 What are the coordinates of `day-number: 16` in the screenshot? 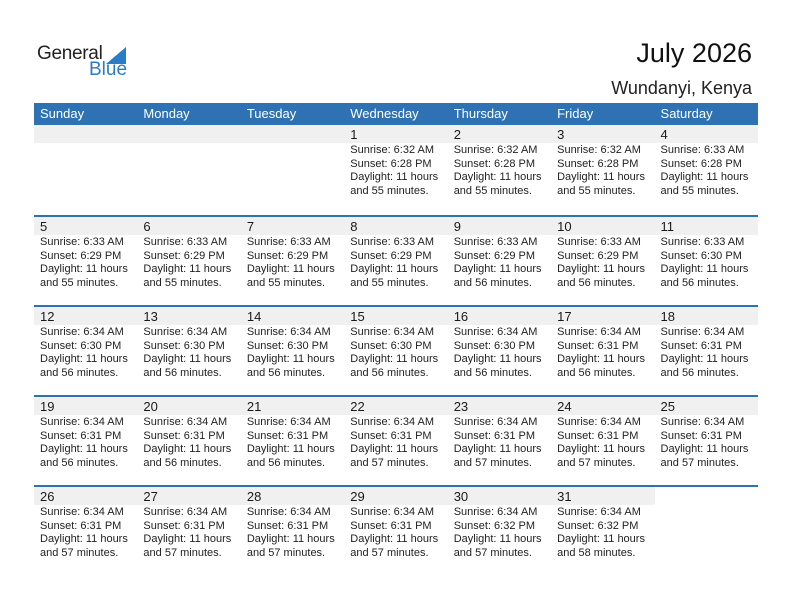 It's located at (499, 316).